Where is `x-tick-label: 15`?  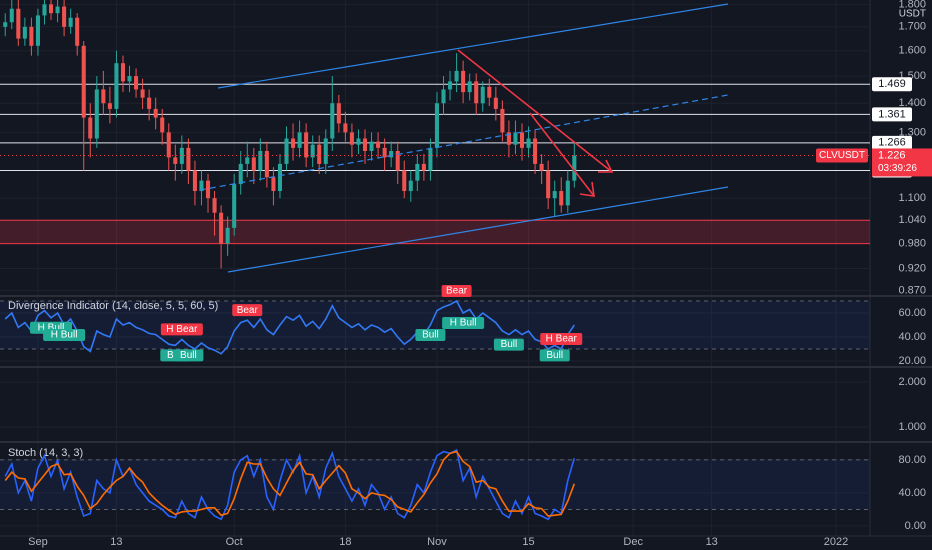
x-tick-label: 15 is located at coordinates (528, 542).